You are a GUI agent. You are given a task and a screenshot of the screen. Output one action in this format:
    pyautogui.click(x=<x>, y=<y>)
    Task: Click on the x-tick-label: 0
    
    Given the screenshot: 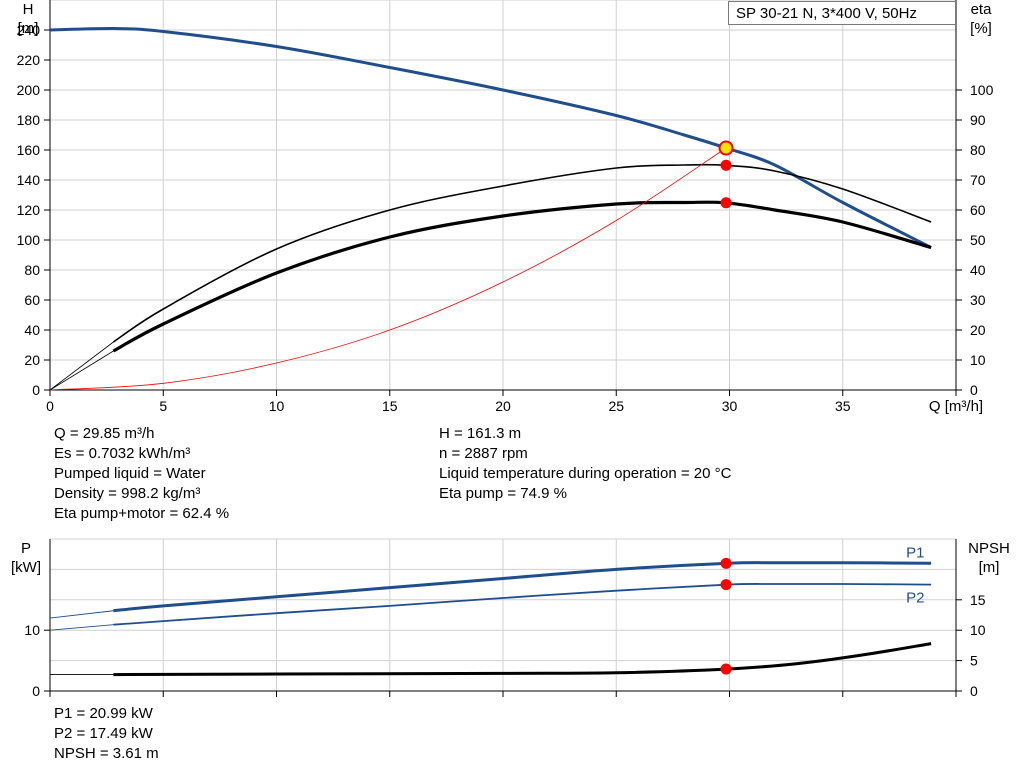 What is the action you would take?
    pyautogui.click(x=50, y=406)
    